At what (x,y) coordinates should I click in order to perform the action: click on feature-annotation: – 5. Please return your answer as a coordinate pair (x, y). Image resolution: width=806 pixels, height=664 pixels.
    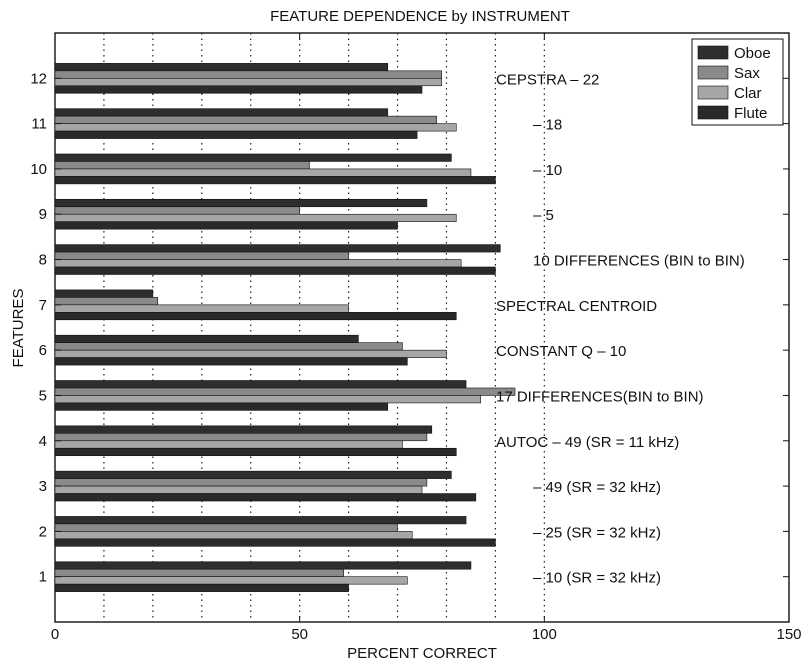
    Looking at the image, I should click on (543, 215).